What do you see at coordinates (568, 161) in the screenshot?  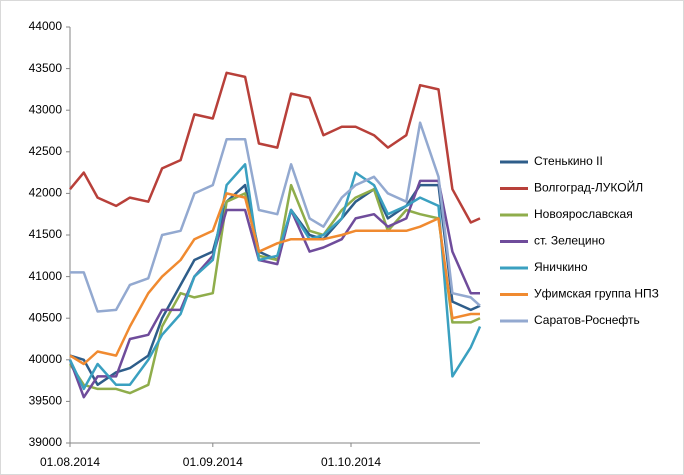 I see `legend-label: Стенькино II` at bounding box center [568, 161].